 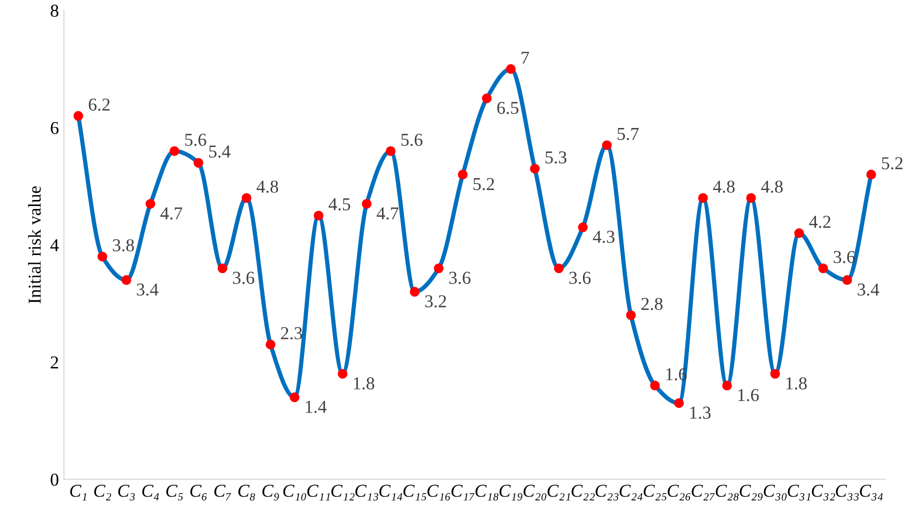 I want to click on data-label: 5.4, so click(x=219, y=152).